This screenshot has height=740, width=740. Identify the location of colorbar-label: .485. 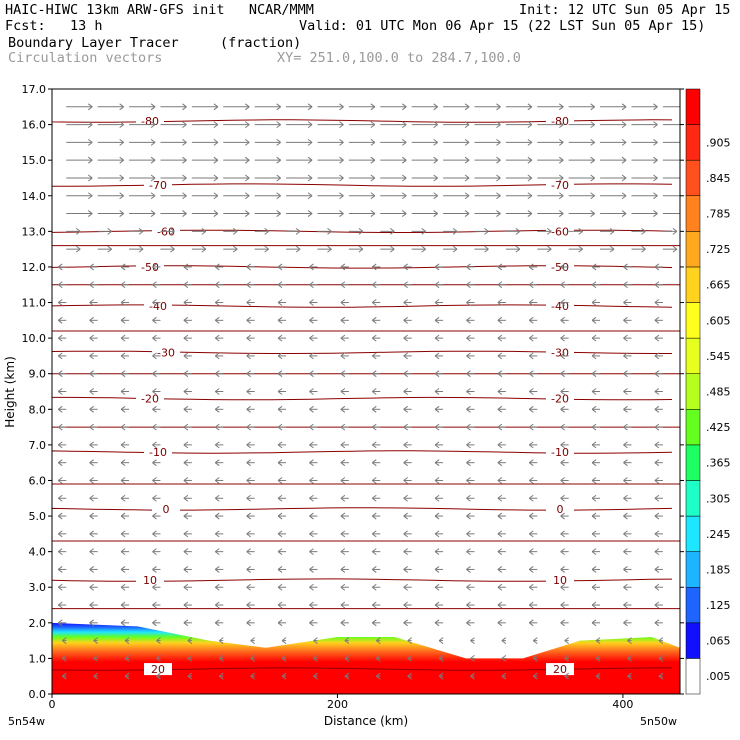
(718, 392).